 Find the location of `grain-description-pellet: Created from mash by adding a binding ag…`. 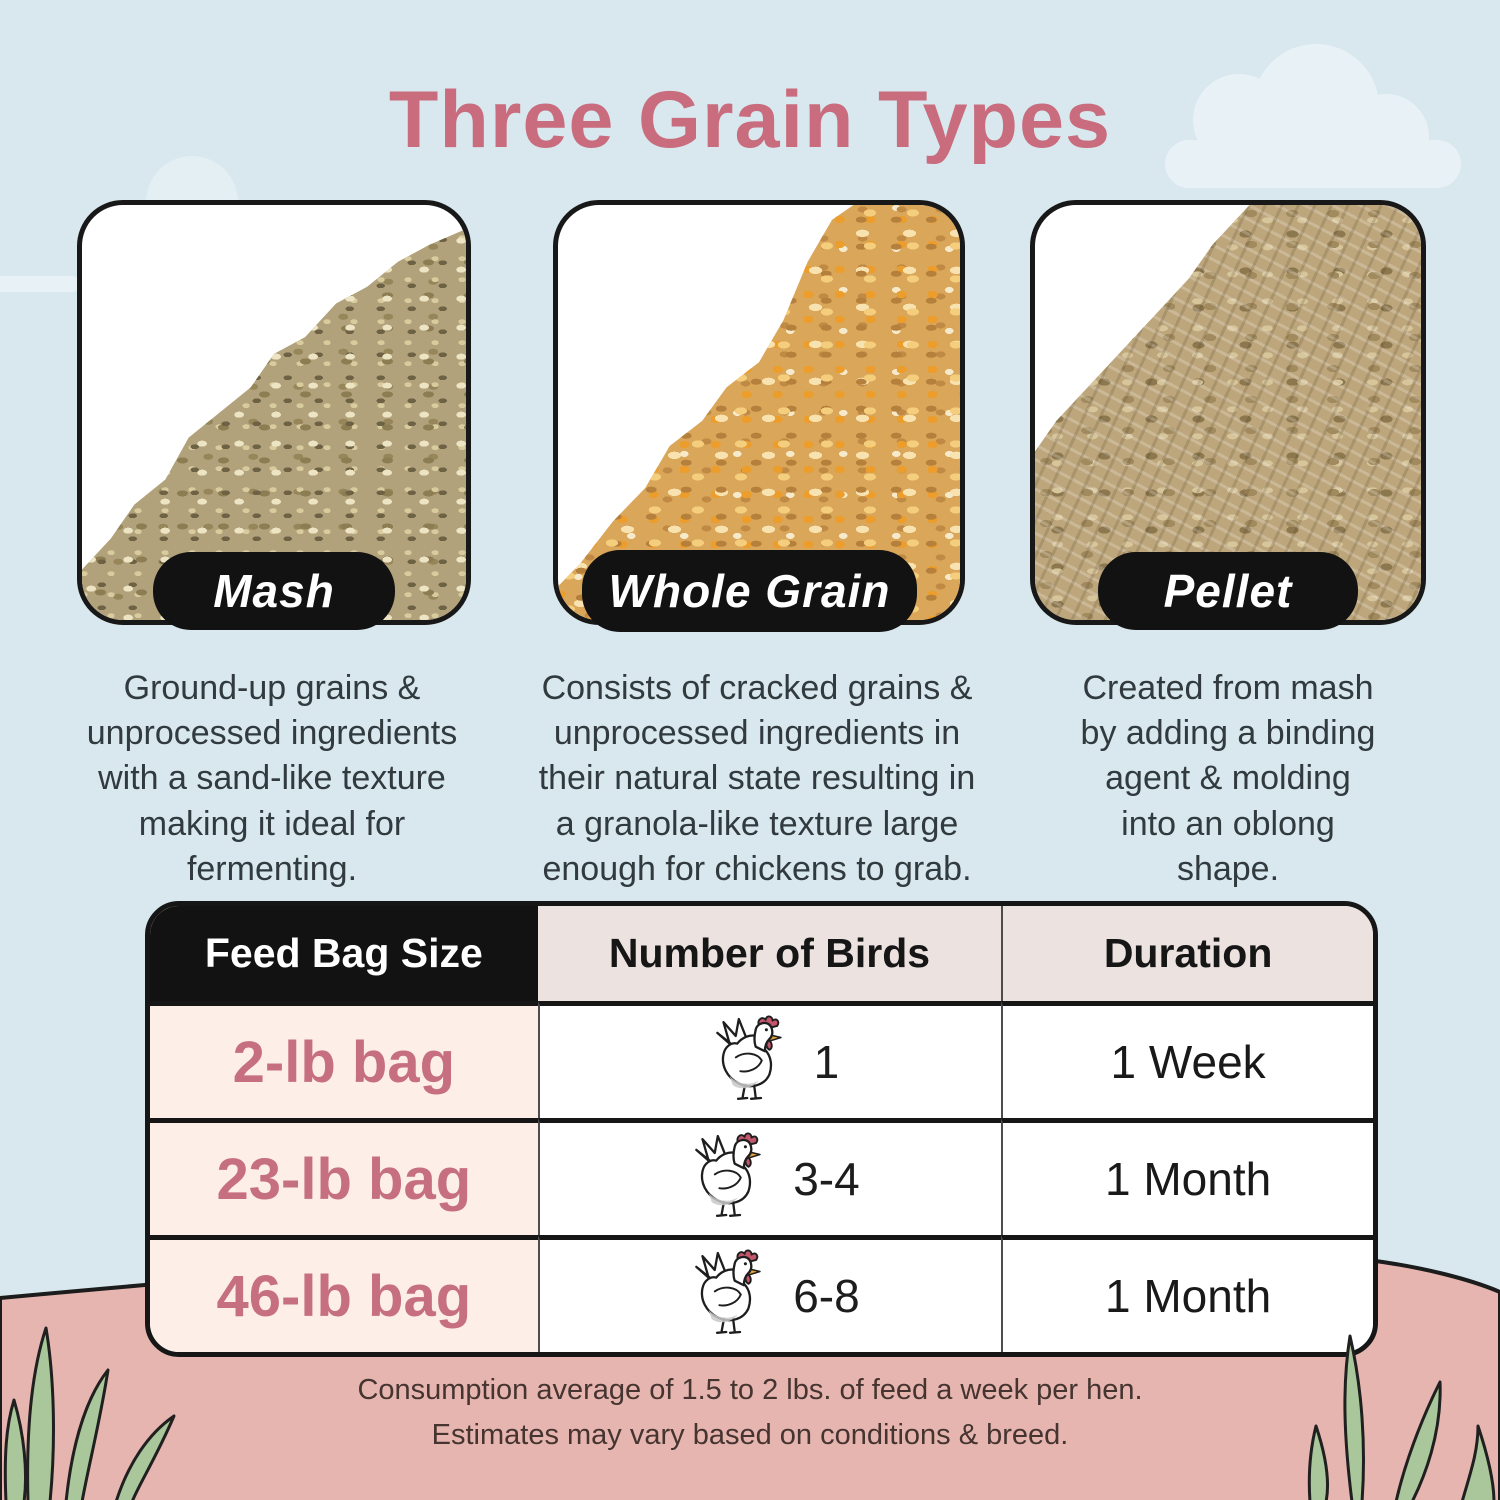

grain-description-pellet: Created from mash by adding a binding ag… is located at coordinates (1228, 778).